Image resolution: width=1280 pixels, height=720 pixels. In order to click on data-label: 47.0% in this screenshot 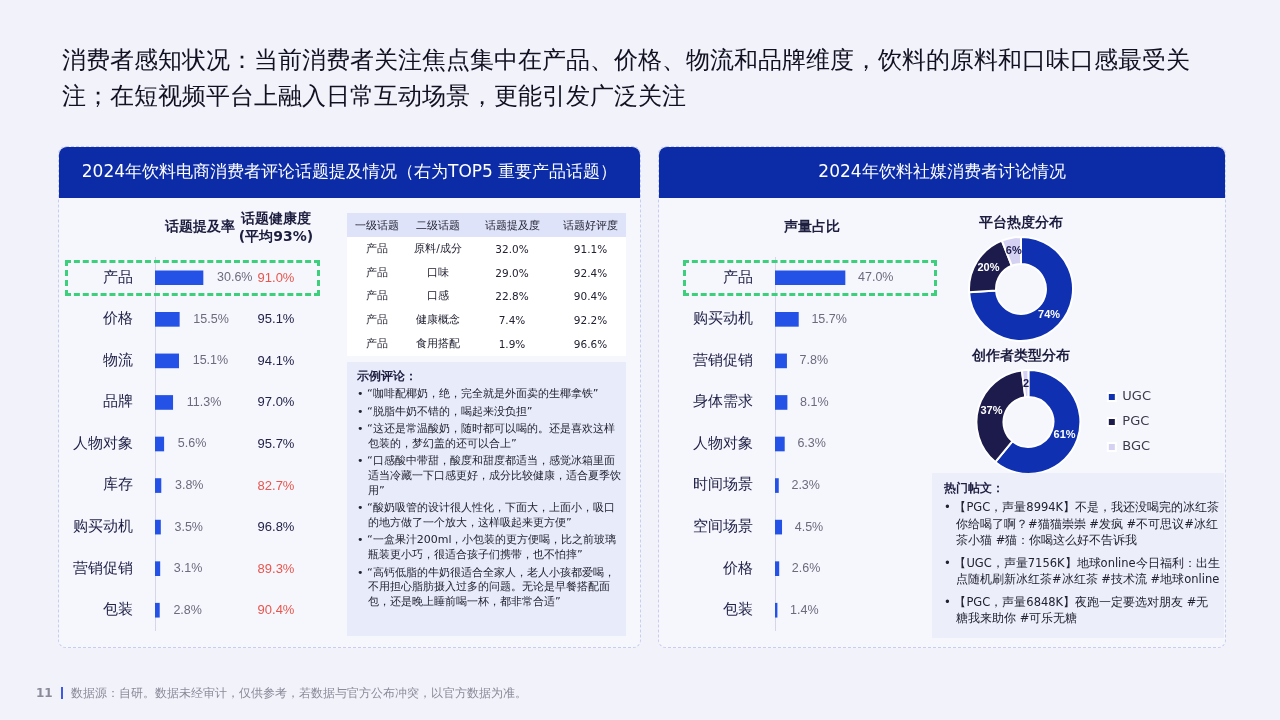, I will do `click(876, 277)`.